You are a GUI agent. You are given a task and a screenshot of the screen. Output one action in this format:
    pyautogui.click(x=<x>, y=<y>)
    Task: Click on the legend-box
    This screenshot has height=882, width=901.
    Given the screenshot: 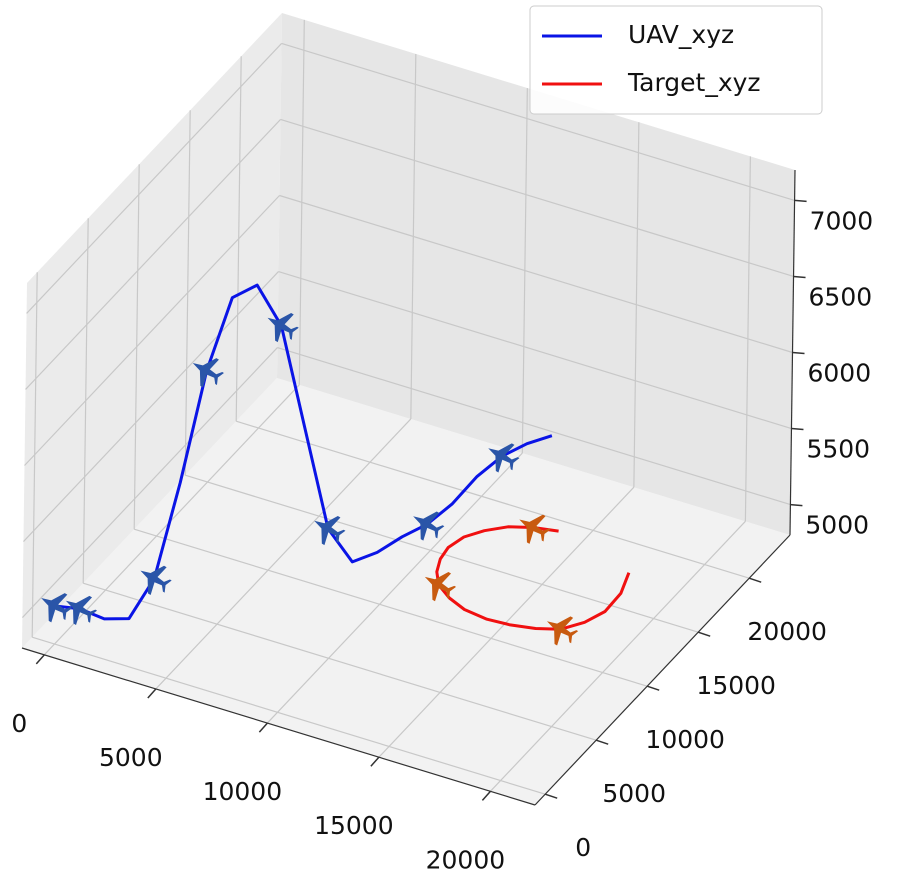 What is the action you would take?
    pyautogui.click(x=676, y=60)
    